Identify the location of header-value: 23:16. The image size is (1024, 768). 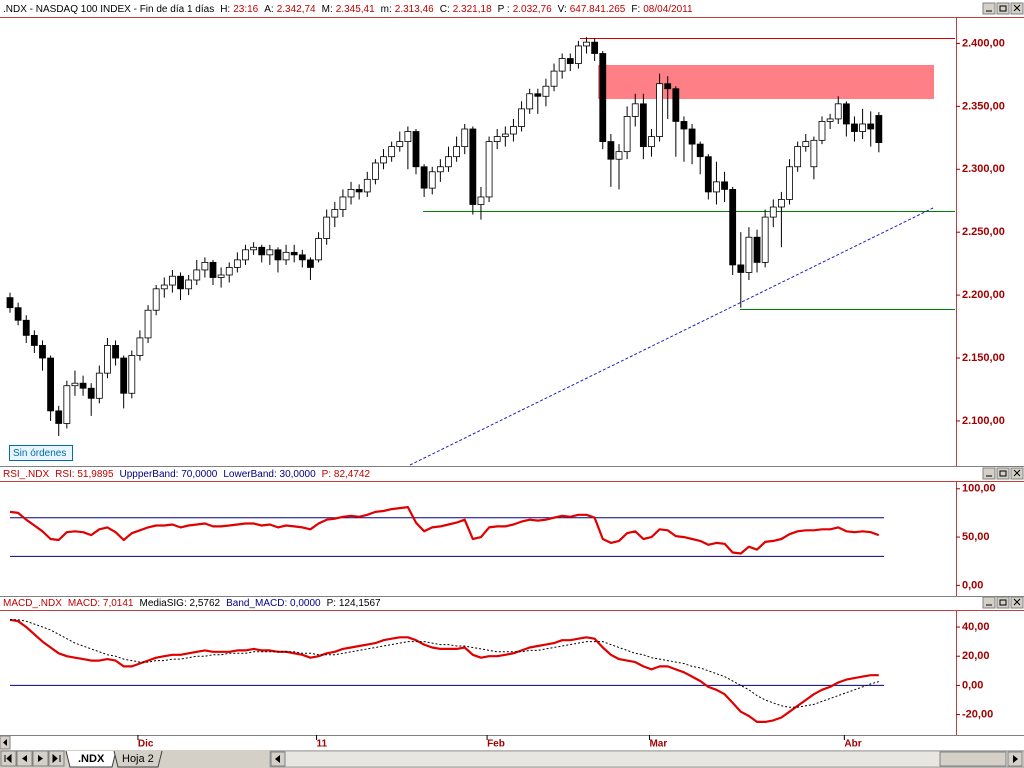
(245, 9).